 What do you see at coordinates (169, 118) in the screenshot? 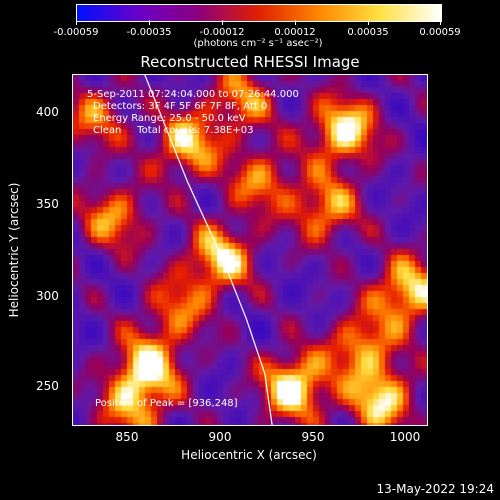
I see `energy-range-label: Energy Range: 25.0 - 50.0 keV` at bounding box center [169, 118].